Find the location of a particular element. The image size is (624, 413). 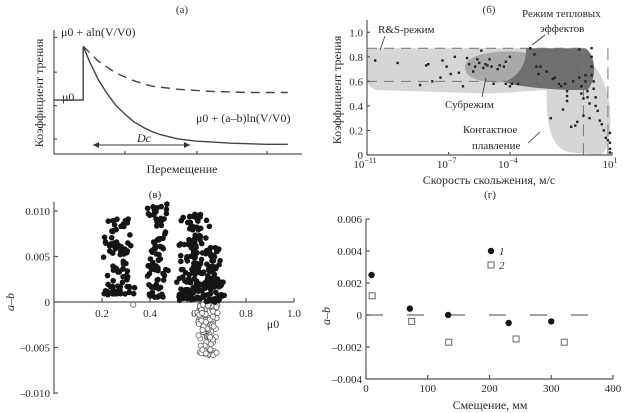

y-tick-label: 0 is located at coordinates (361, 156).